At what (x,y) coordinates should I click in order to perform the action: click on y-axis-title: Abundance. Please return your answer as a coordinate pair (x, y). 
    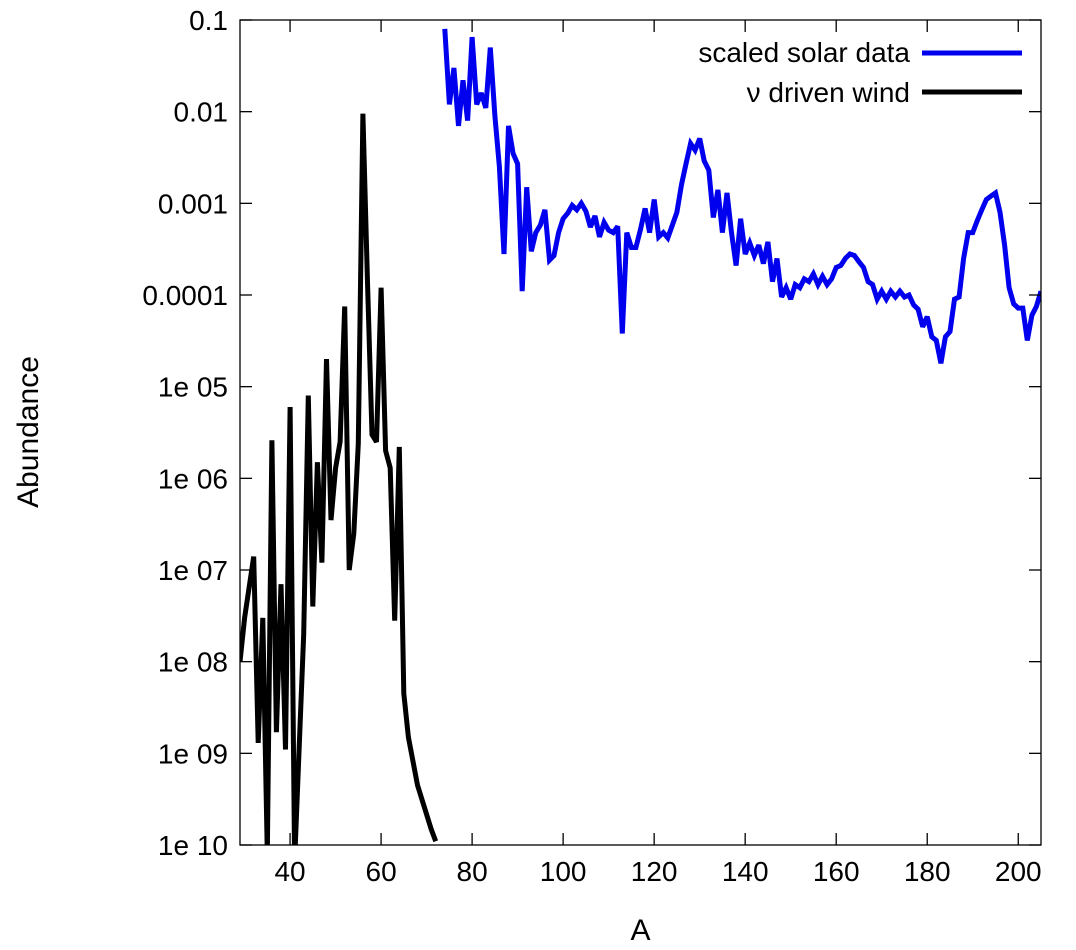
    Looking at the image, I should click on (28, 432).